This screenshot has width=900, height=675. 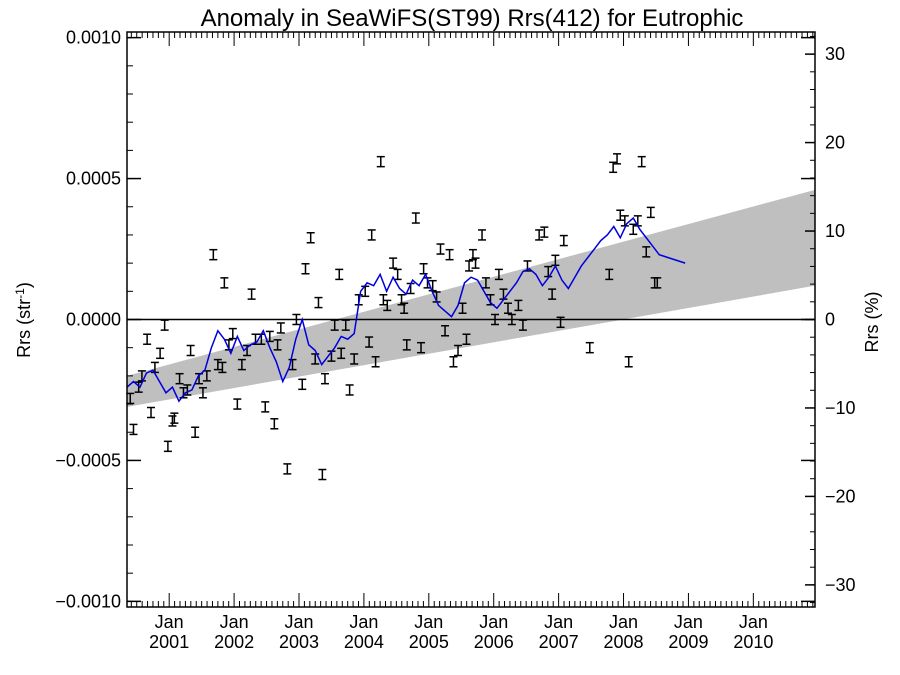 What do you see at coordinates (835, 143) in the screenshot?
I see `y2-tick-label: 20` at bounding box center [835, 143].